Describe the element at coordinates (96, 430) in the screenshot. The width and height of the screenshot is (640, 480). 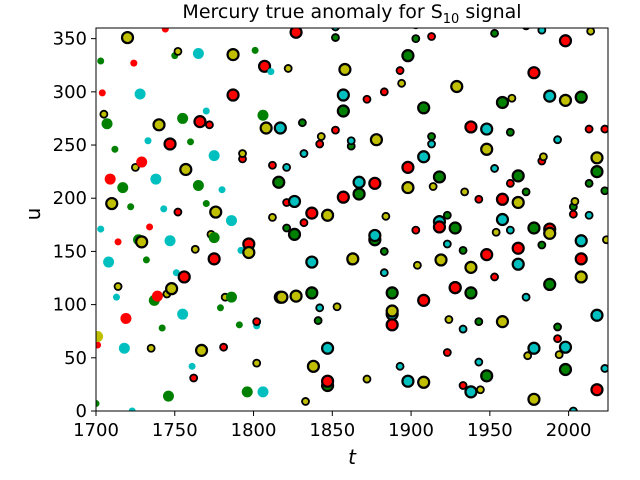
I see `x-tick-label: 1700` at that location.